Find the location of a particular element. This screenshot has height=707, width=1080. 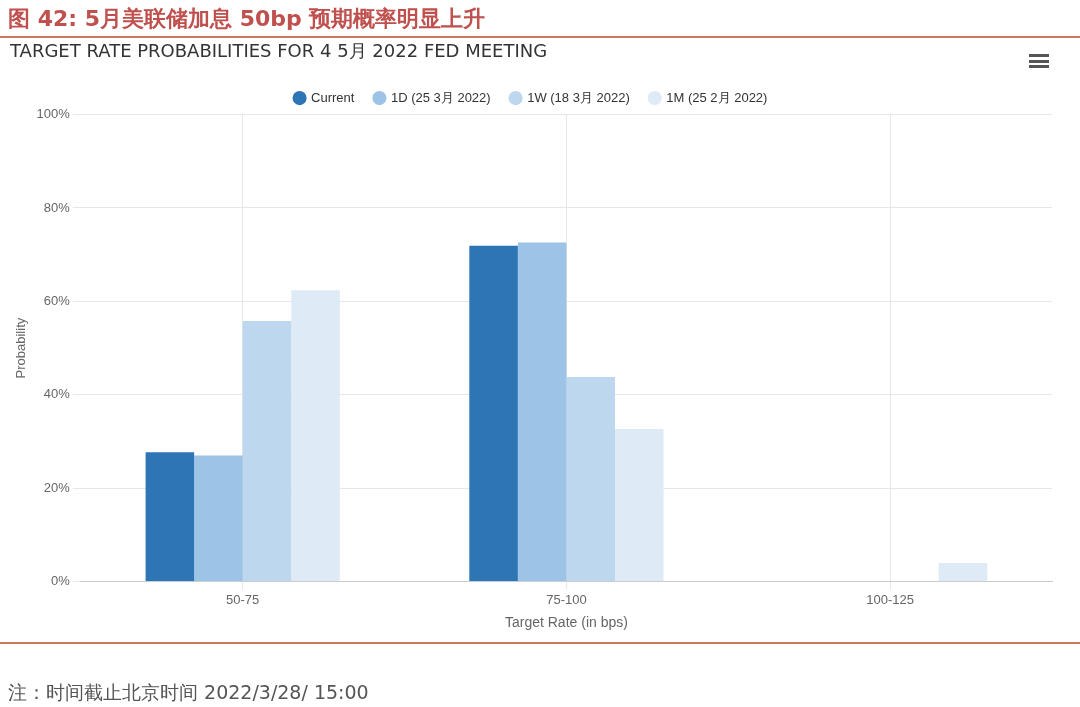

chart-subtitle: TARGET RATE PROBABILITIES FOR 4 5月 2022 FED MEETING is located at coordinates (278, 51).